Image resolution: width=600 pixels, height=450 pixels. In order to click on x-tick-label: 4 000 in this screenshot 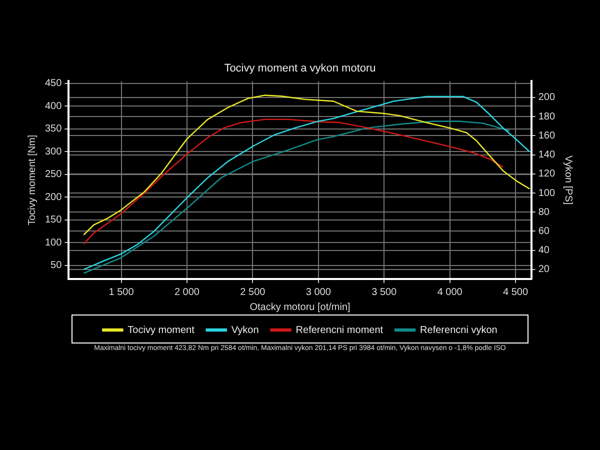, I will do `click(450, 292)`.